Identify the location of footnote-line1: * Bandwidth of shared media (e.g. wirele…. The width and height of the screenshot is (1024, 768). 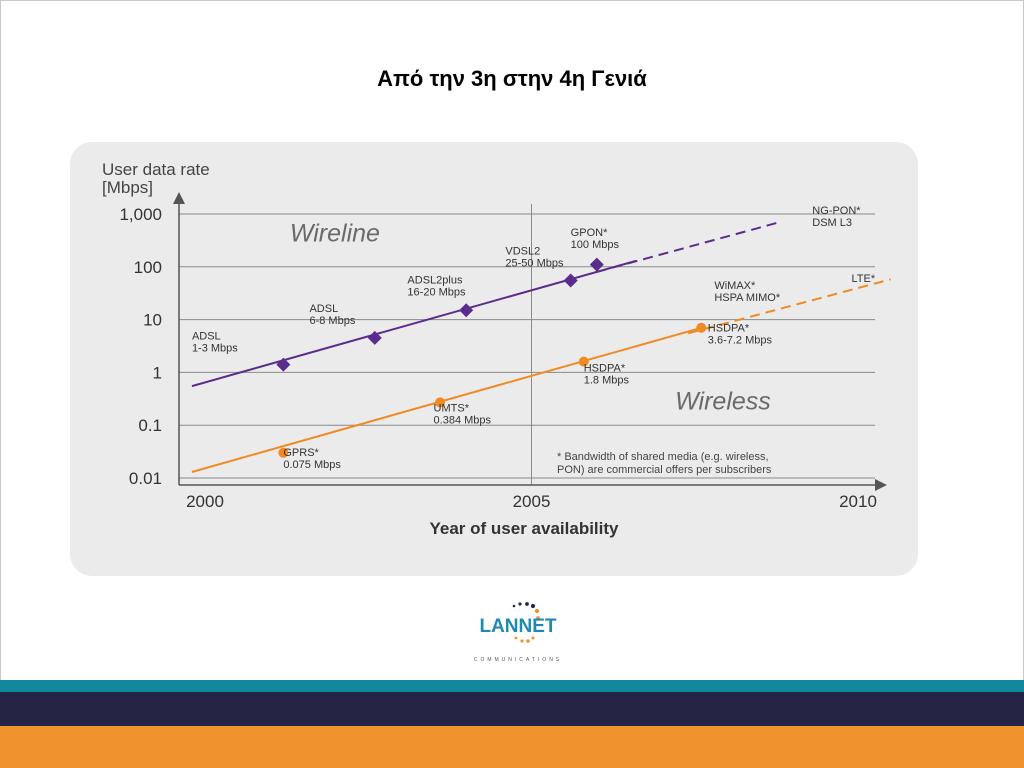
(663, 457).